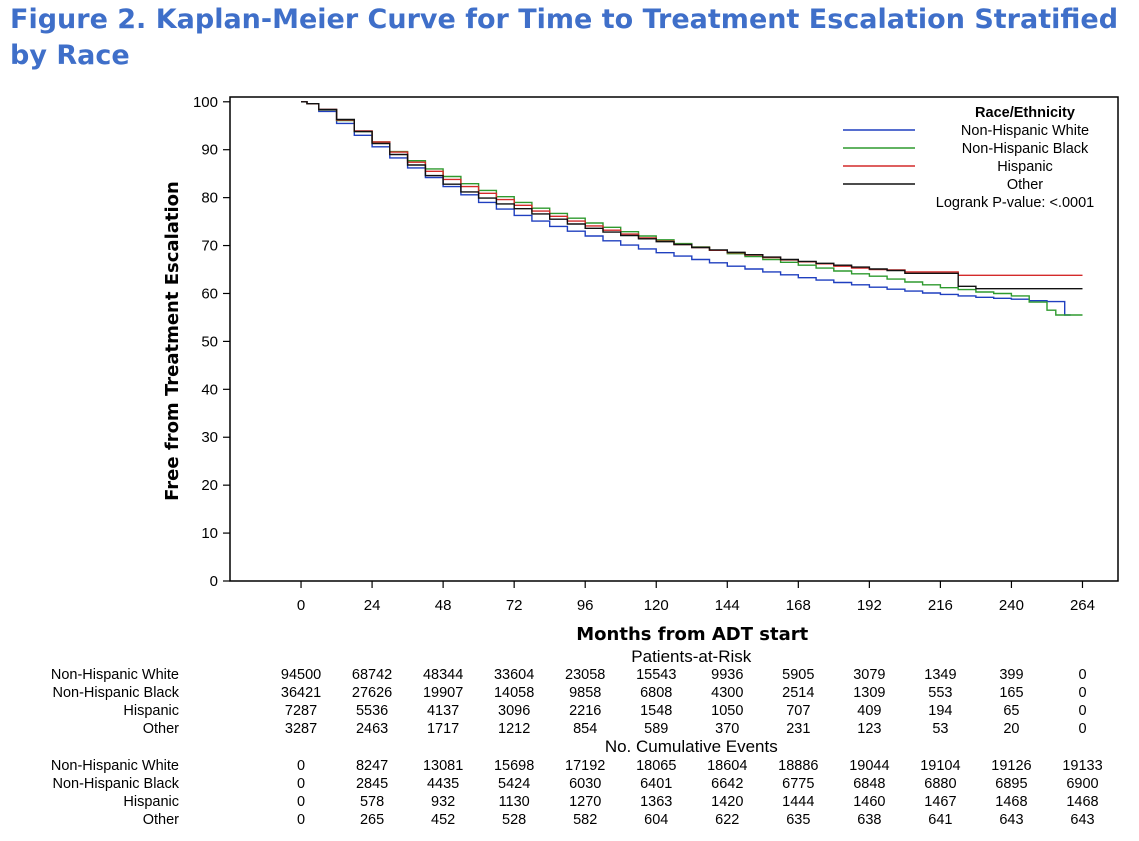  I want to click on risk-row-label: Non-Hispanic White, so click(115, 766).